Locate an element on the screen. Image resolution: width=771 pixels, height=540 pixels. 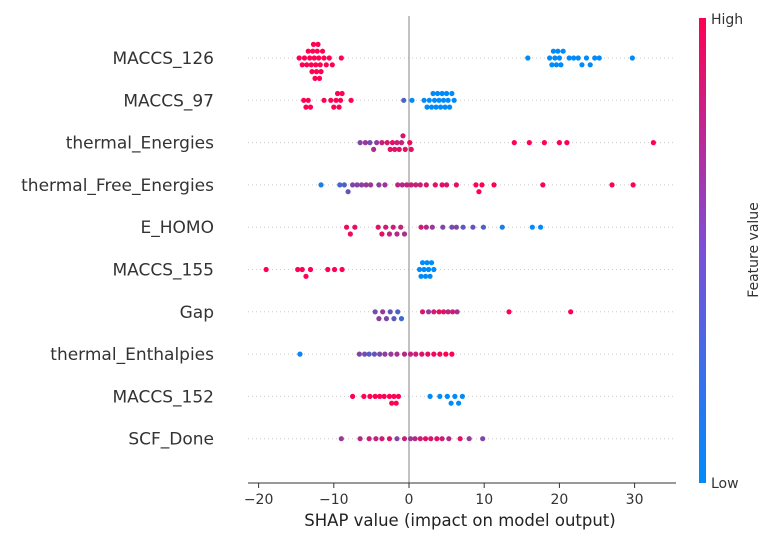
feature-label: SCF_Done is located at coordinates (171, 440).